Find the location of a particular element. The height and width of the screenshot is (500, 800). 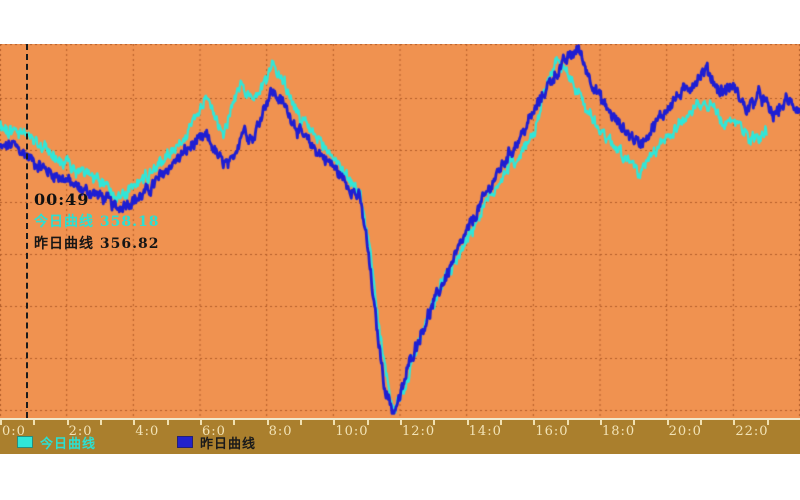

x-axis-label: 12:0 is located at coordinates (419, 431).